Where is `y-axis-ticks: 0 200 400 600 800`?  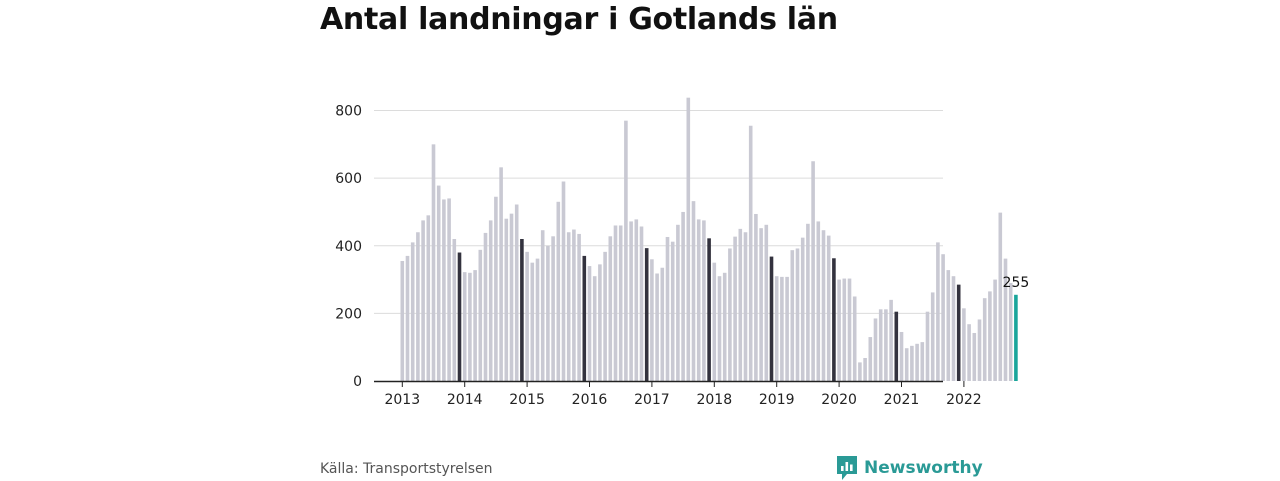
y-axis-ticks: 0 200 400 600 800 is located at coordinates (348, 247).